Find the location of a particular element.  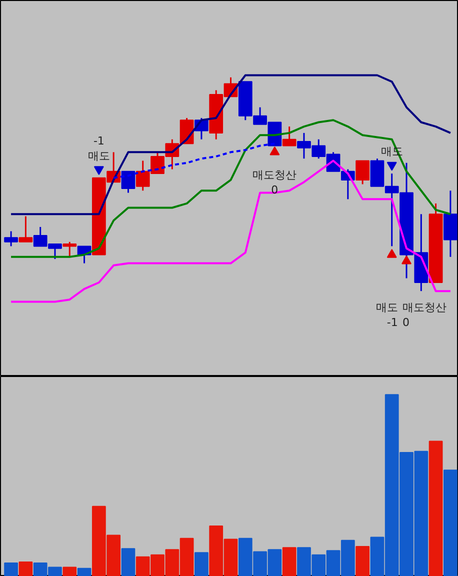

annotation: -1 매도 is located at coordinates (99, 148).